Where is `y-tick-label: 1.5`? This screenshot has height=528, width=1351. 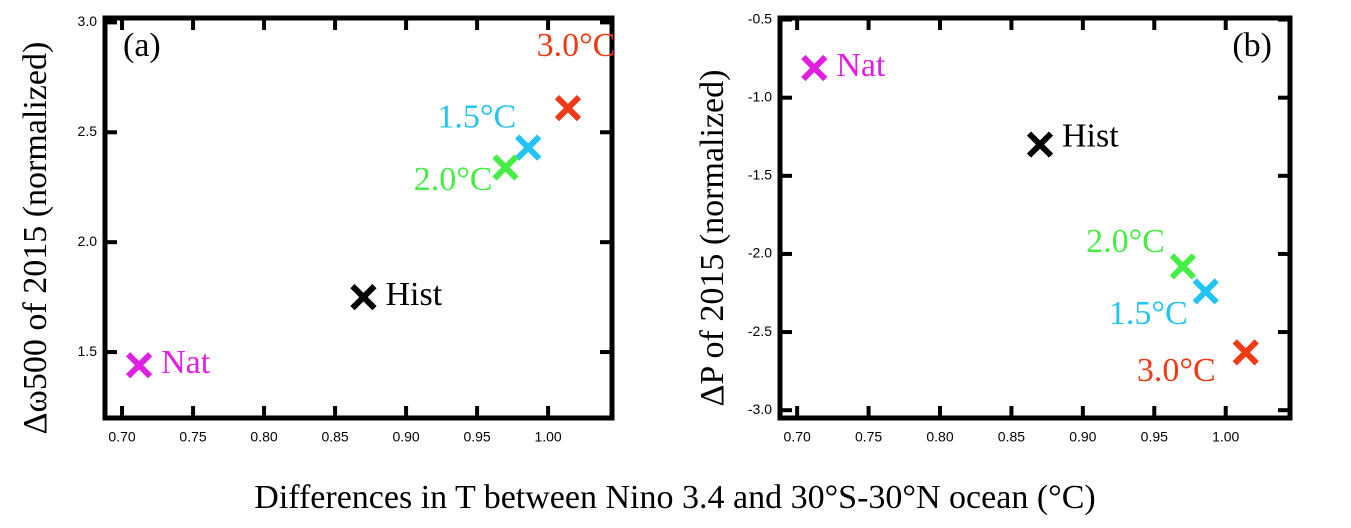 y-tick-label: 1.5 is located at coordinates (88, 351).